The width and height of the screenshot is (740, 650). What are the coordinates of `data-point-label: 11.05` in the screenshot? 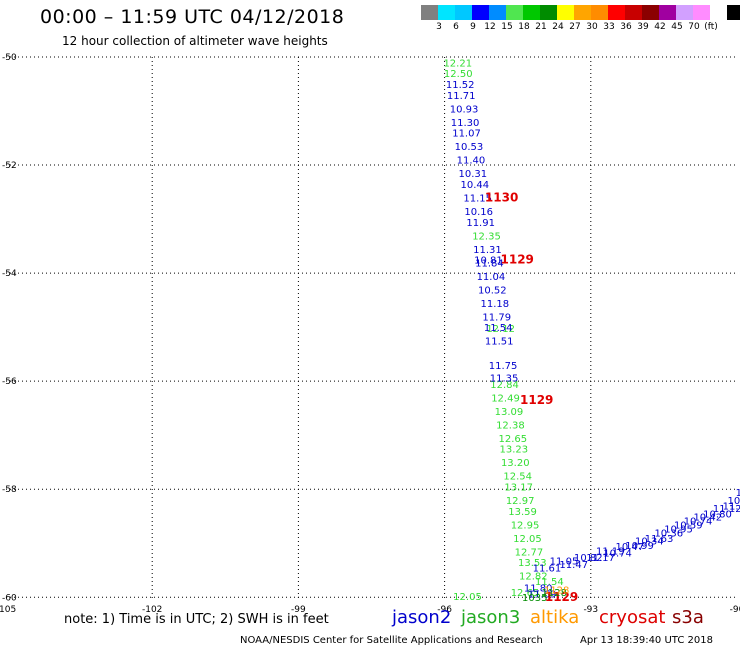 It's located at (564, 562).